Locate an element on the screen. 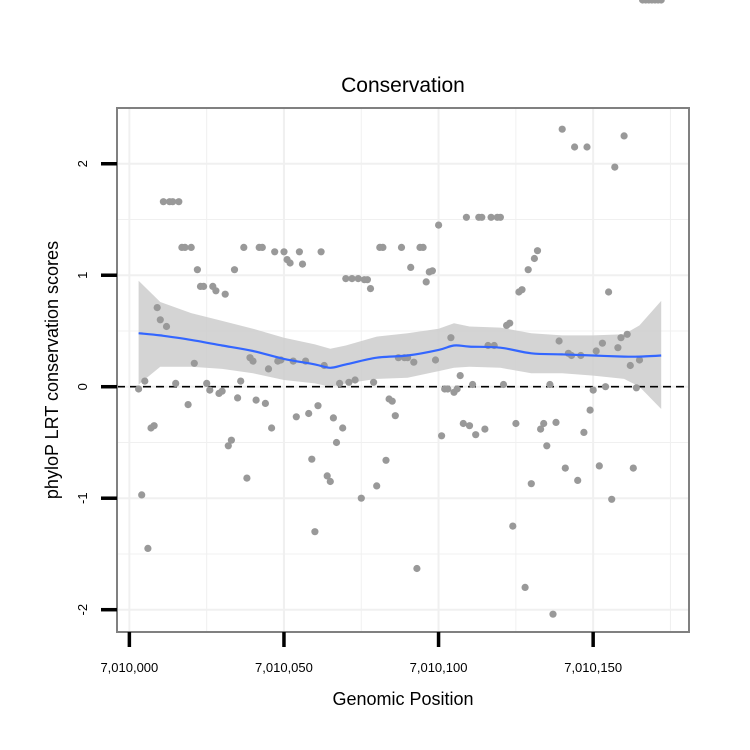  x-axis: 7,010,000 7,010,050 7,010,100 7,010,150 is located at coordinates (361, 653).